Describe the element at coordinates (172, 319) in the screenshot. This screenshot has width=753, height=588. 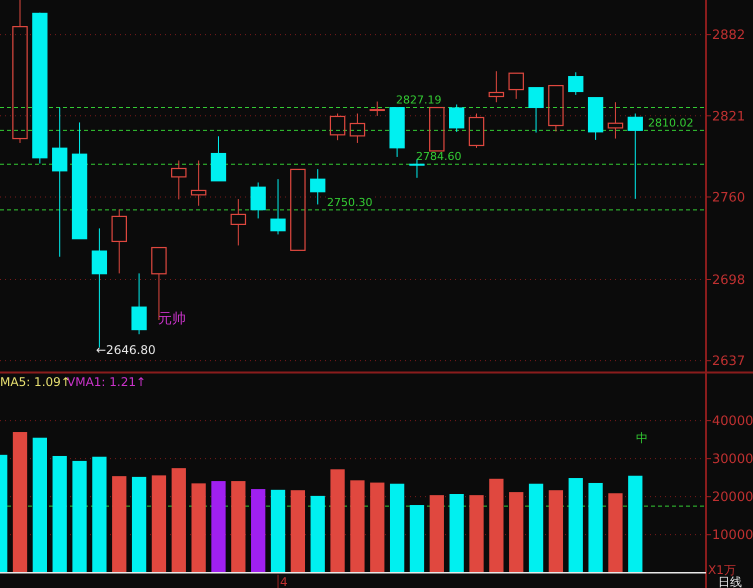
I see `annotation: 元帅` at that location.